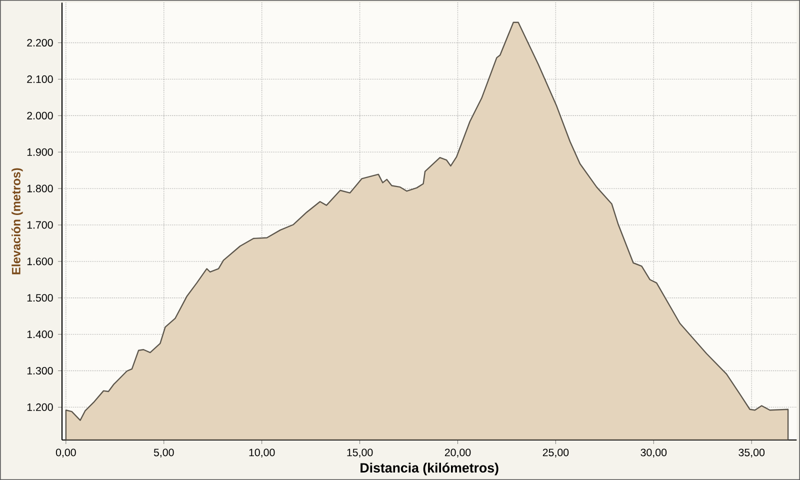 The image size is (800, 480). What do you see at coordinates (40, 116) in the screenshot?
I see `y-tick-label: 2.000` at bounding box center [40, 116].